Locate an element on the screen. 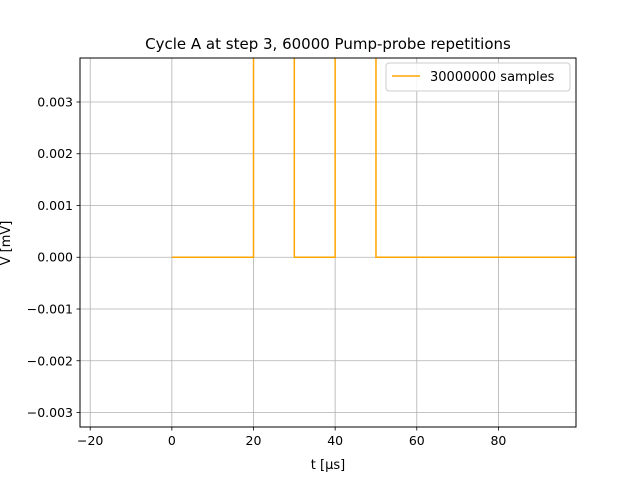 The width and height of the screenshot is (640, 480). y-tick-label: 0.001 is located at coordinates (55, 205).